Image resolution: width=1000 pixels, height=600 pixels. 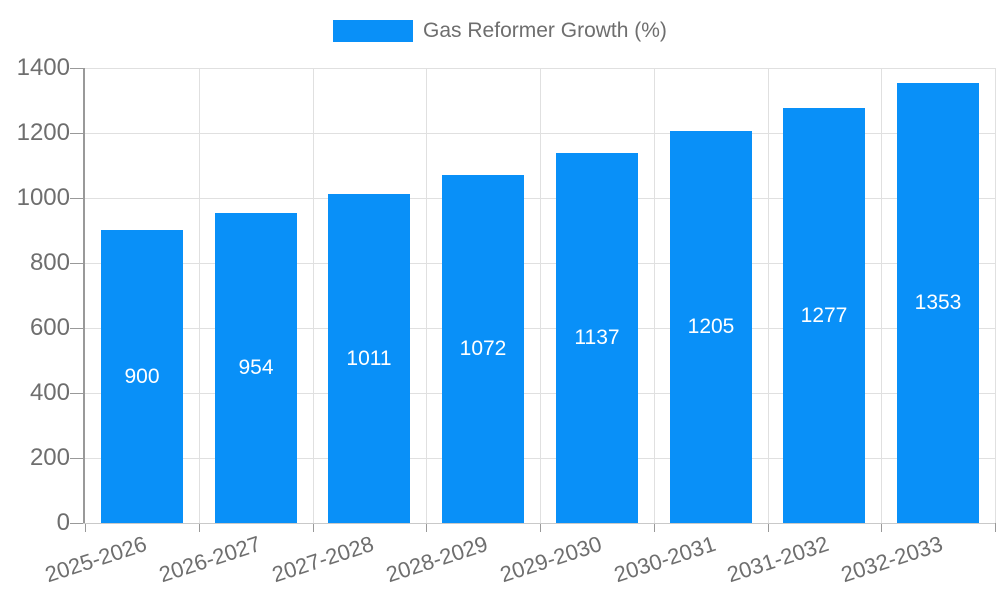 I want to click on y-tick-label: 0, so click(x=63, y=522).